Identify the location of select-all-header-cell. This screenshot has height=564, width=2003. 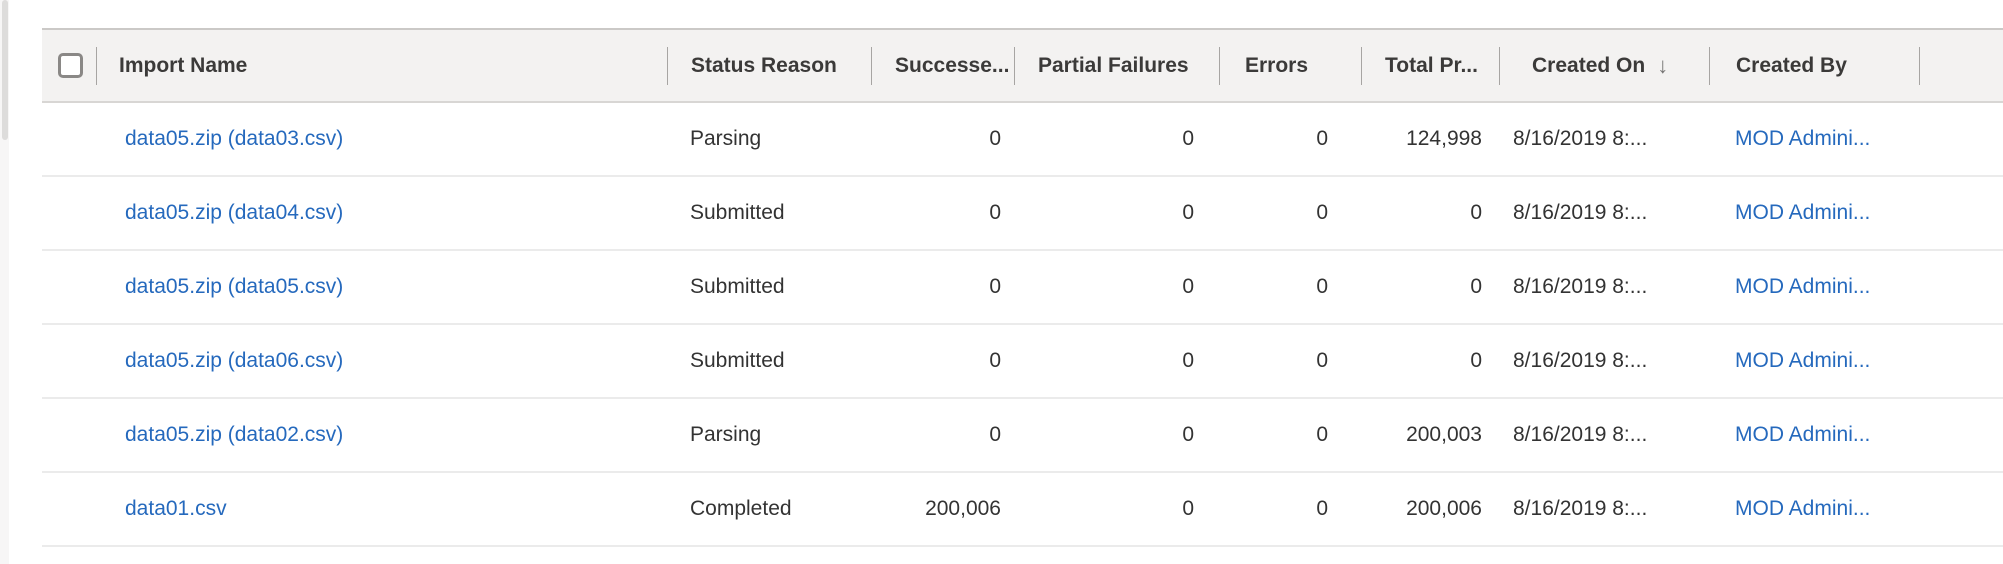
(69, 65).